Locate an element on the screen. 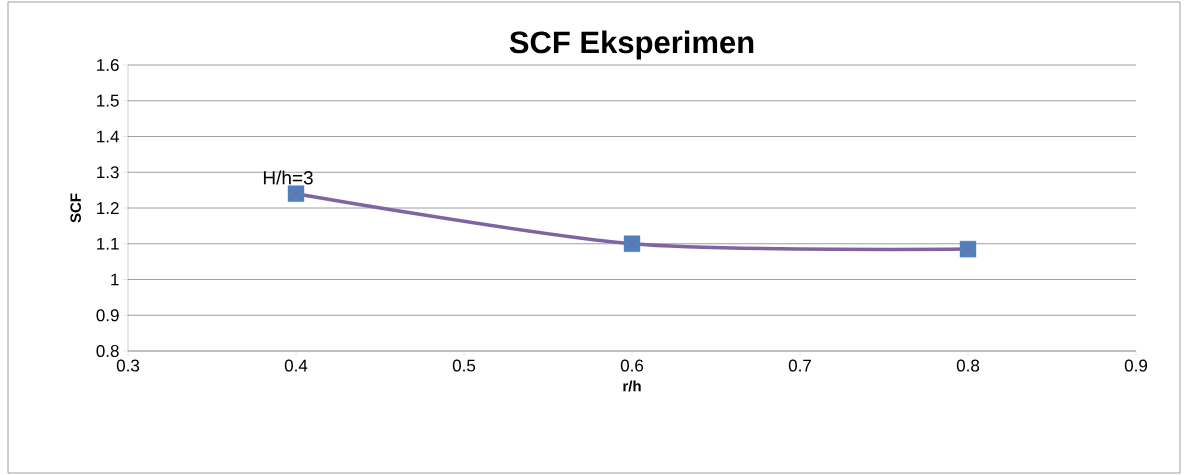 This screenshot has width=1188, height=475. y-tick-label: 0.8 is located at coordinates (107, 351).